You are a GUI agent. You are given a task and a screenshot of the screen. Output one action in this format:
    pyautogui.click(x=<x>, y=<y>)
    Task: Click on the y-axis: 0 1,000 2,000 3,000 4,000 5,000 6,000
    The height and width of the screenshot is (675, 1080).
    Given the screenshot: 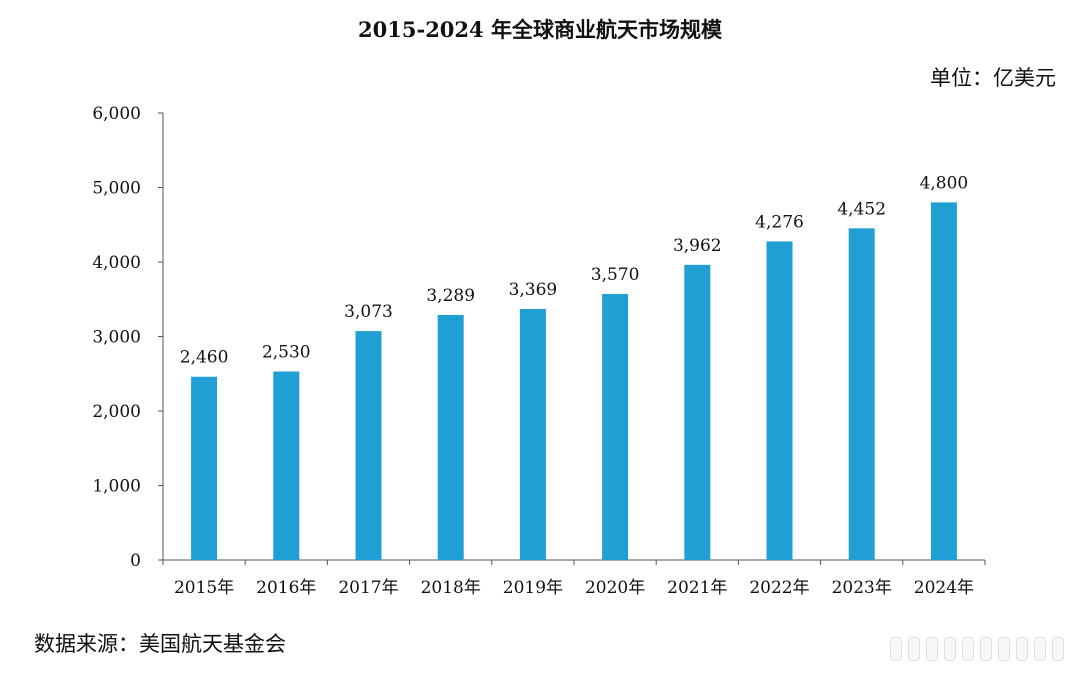 What is the action you would take?
    pyautogui.click(x=128, y=337)
    